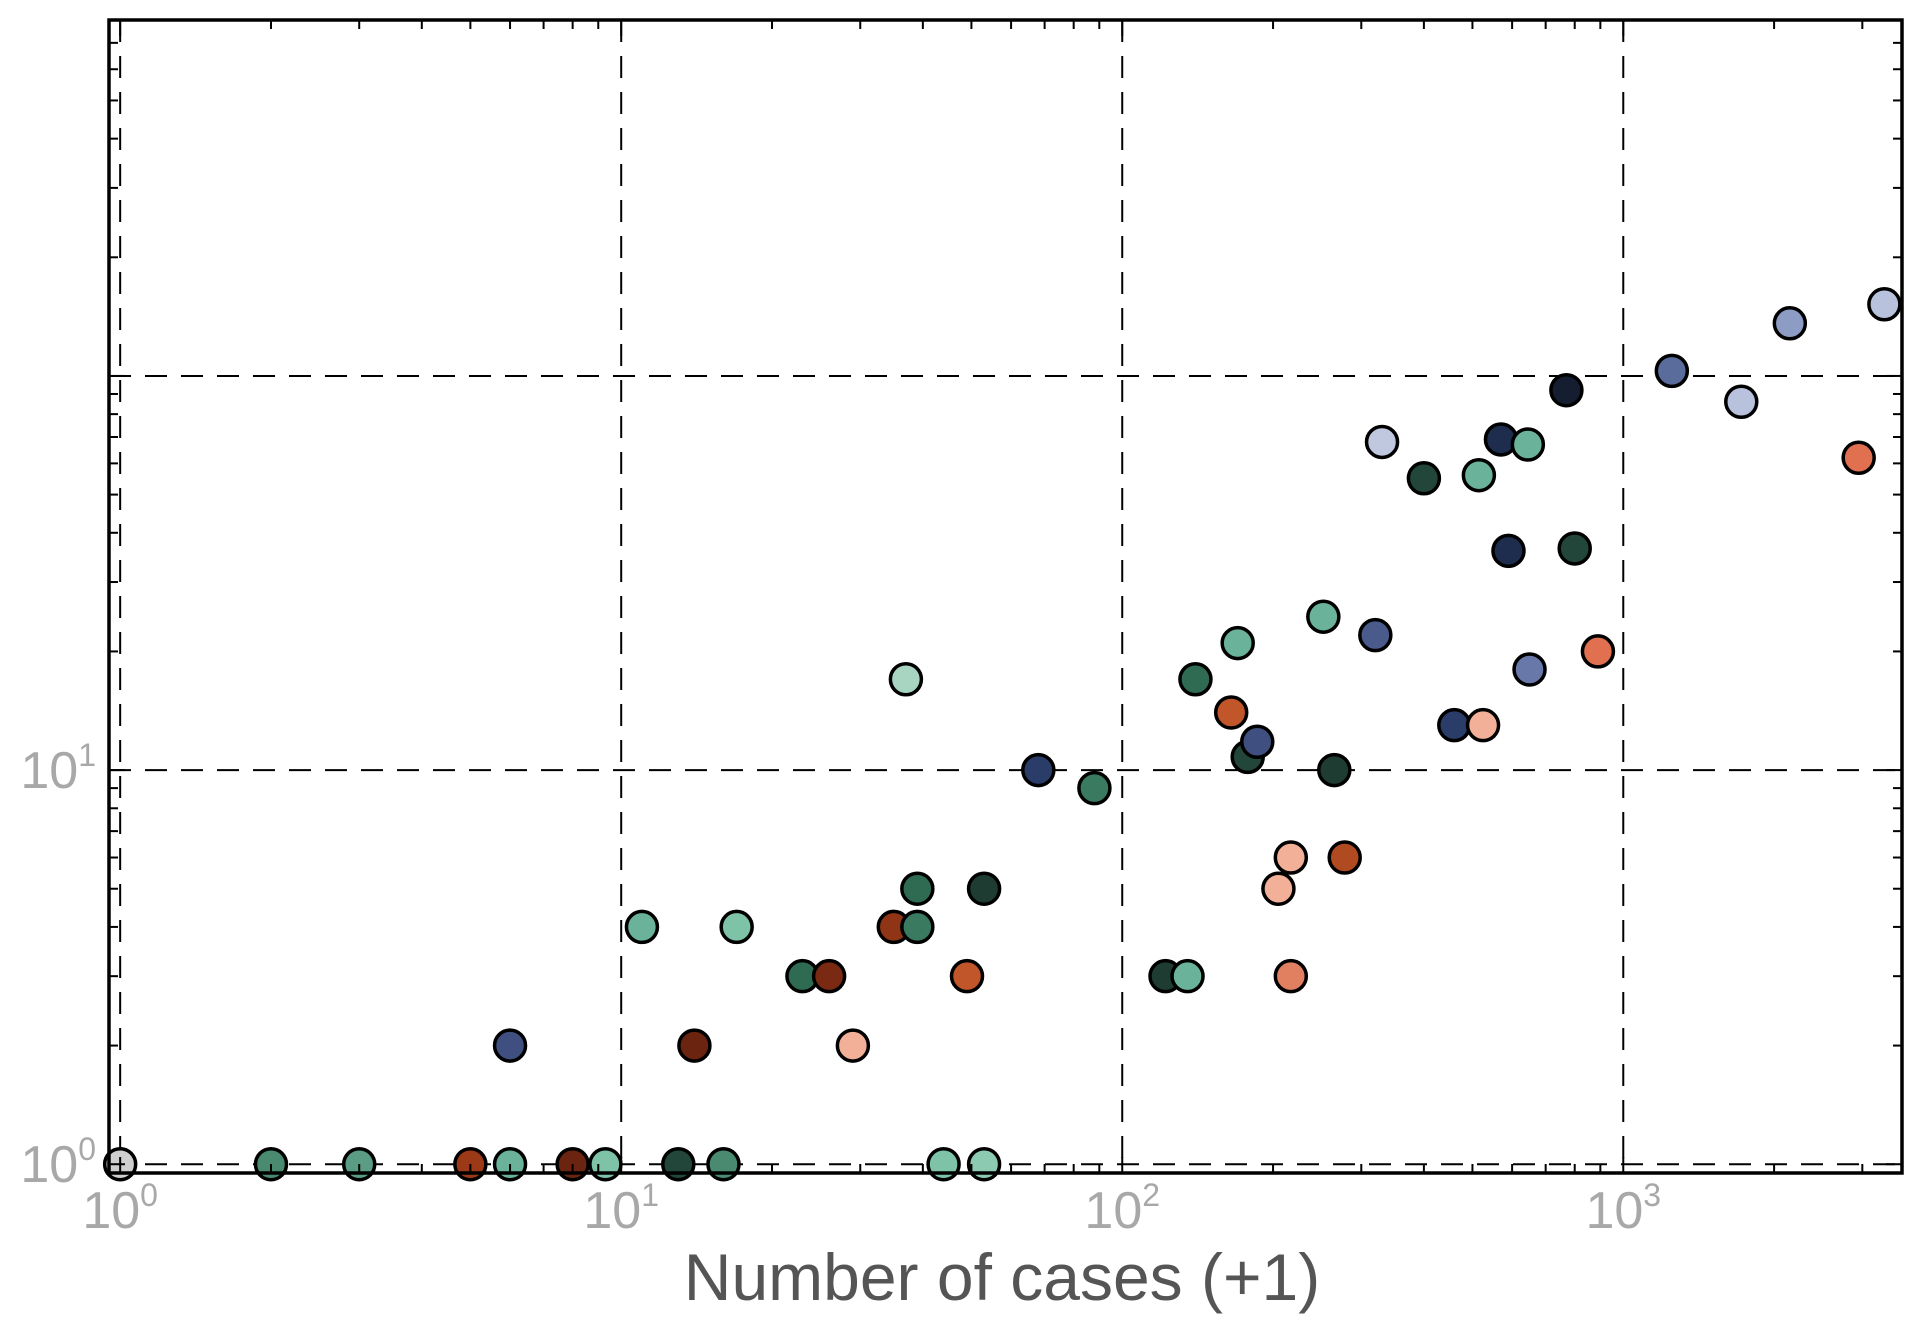  I want to click on x-tick-label: 10¹, so click(621, 1208).